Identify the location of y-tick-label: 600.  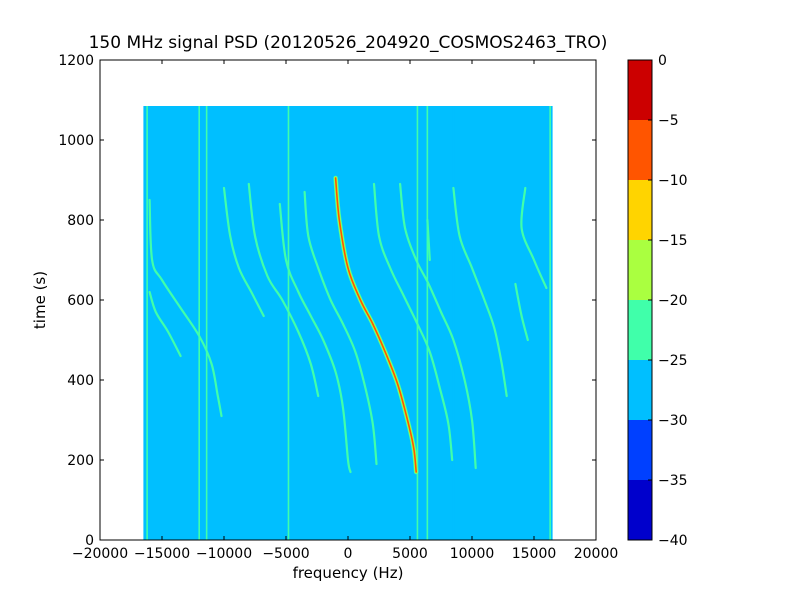
(80, 301).